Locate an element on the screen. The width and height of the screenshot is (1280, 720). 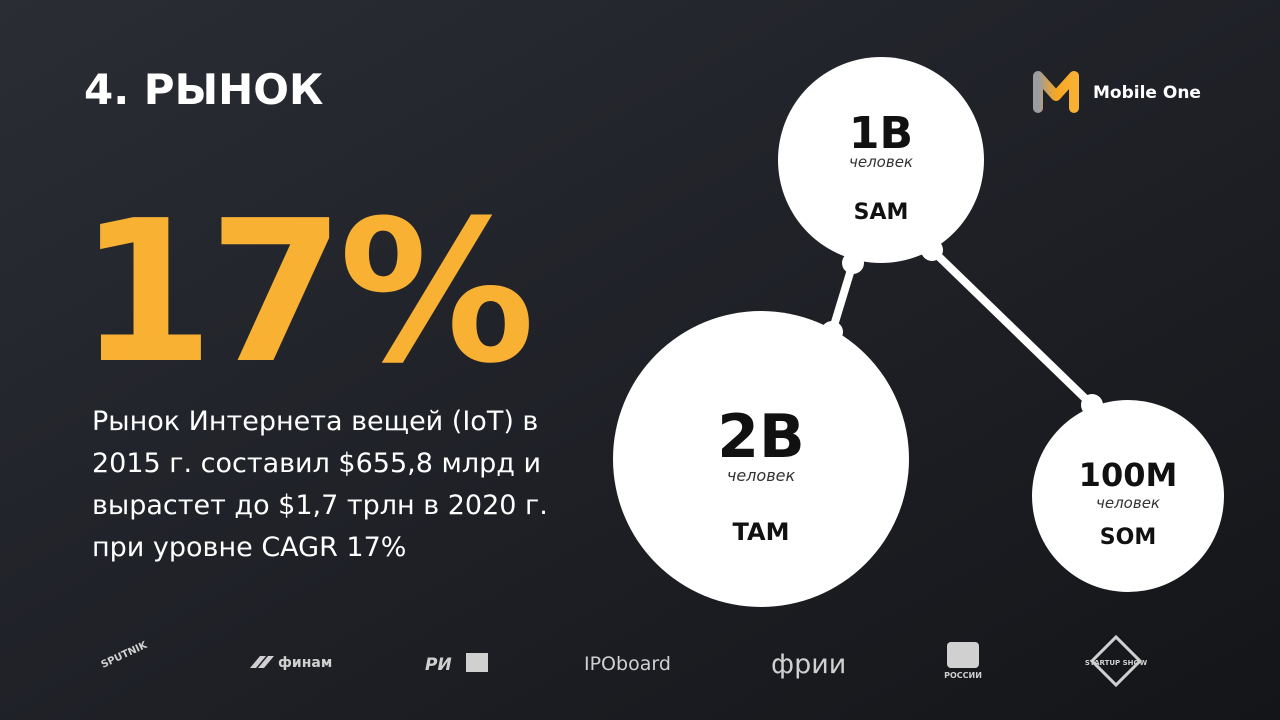
description-line: вырастет до $1,7 трлн в 2020 г. is located at coordinates (320, 505).